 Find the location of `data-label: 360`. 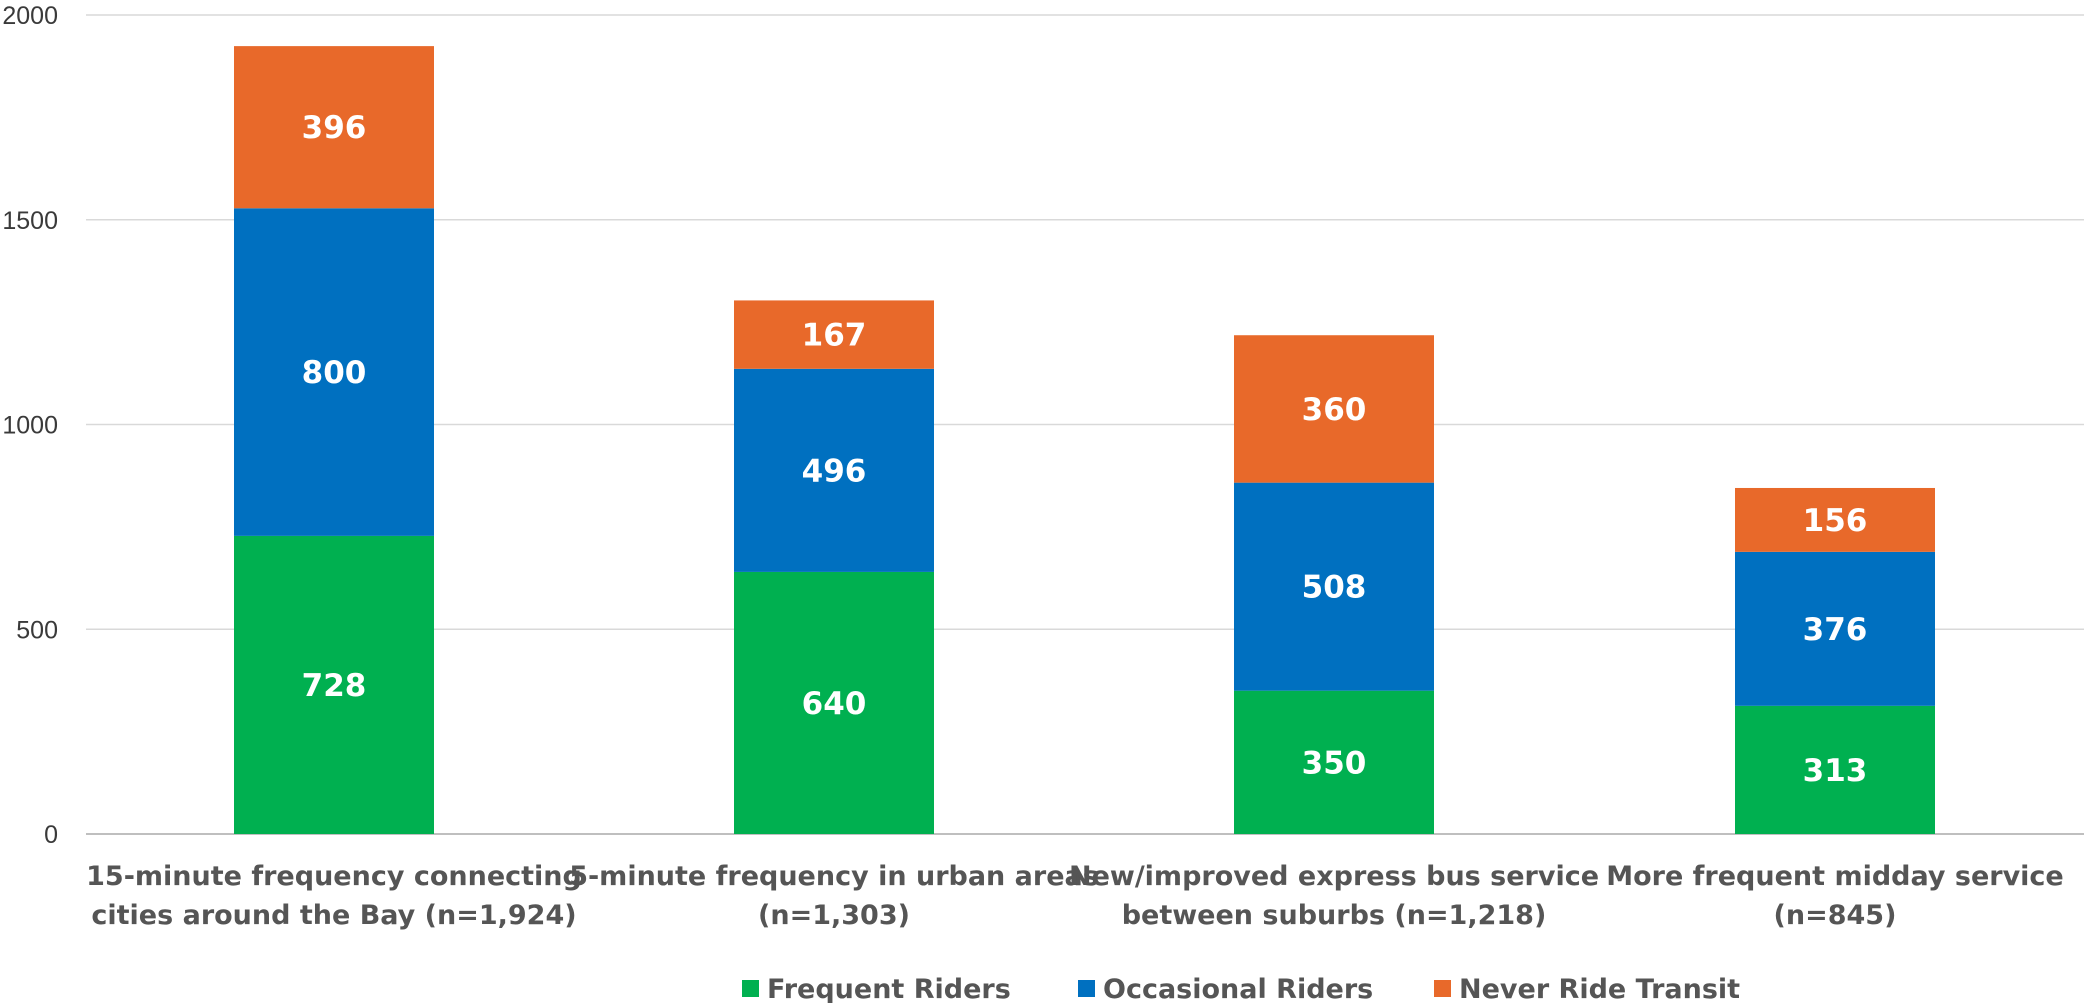

data-label: 360 is located at coordinates (1334, 410).